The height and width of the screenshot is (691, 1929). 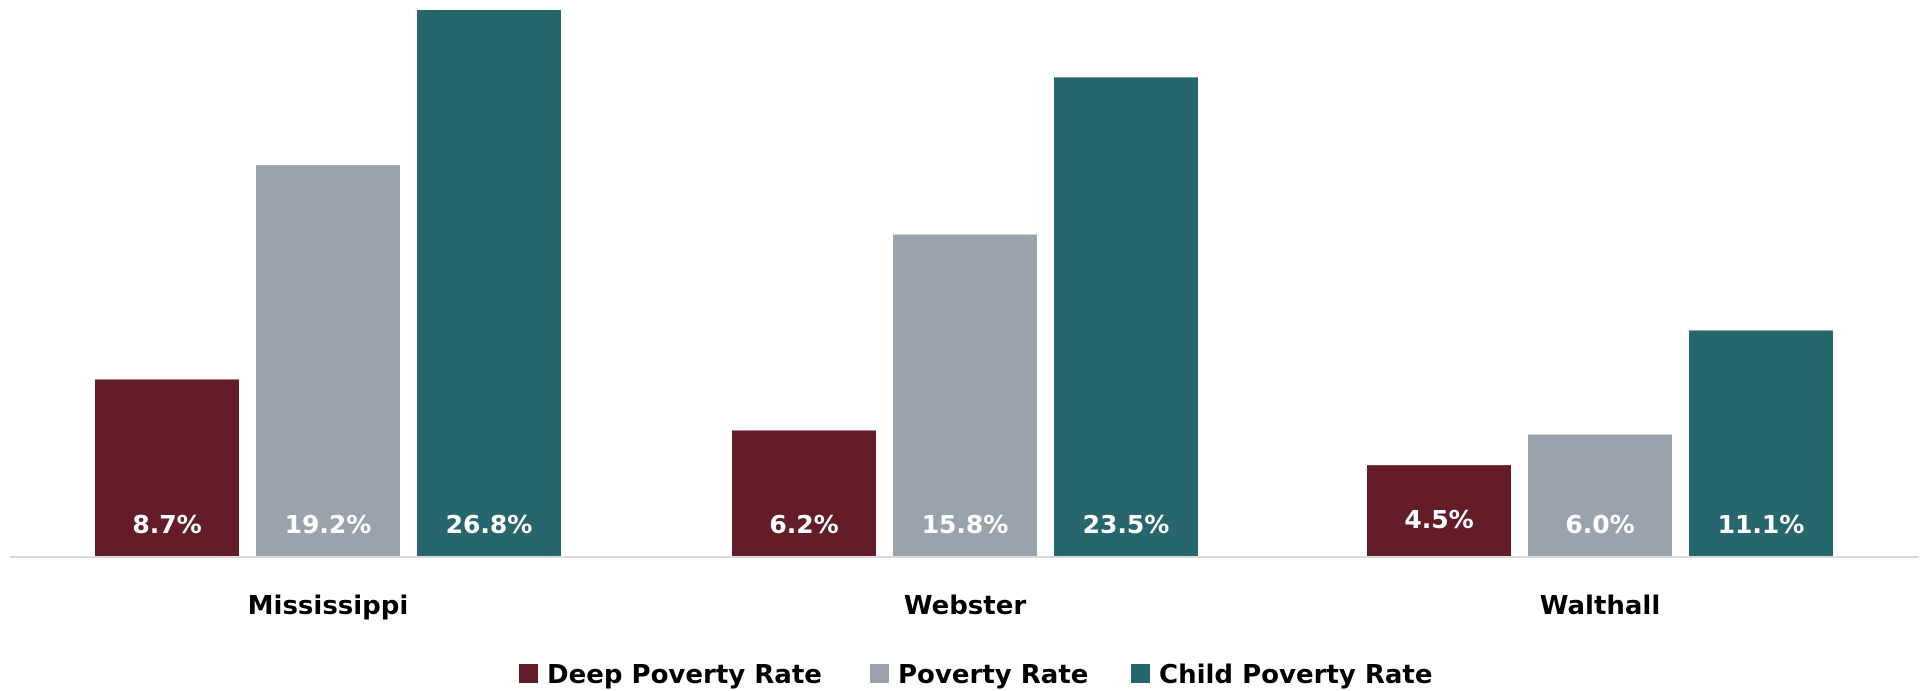 What do you see at coordinates (1599, 524) in the screenshot?
I see `data-label-walthall-poverty: 6.0%` at bounding box center [1599, 524].